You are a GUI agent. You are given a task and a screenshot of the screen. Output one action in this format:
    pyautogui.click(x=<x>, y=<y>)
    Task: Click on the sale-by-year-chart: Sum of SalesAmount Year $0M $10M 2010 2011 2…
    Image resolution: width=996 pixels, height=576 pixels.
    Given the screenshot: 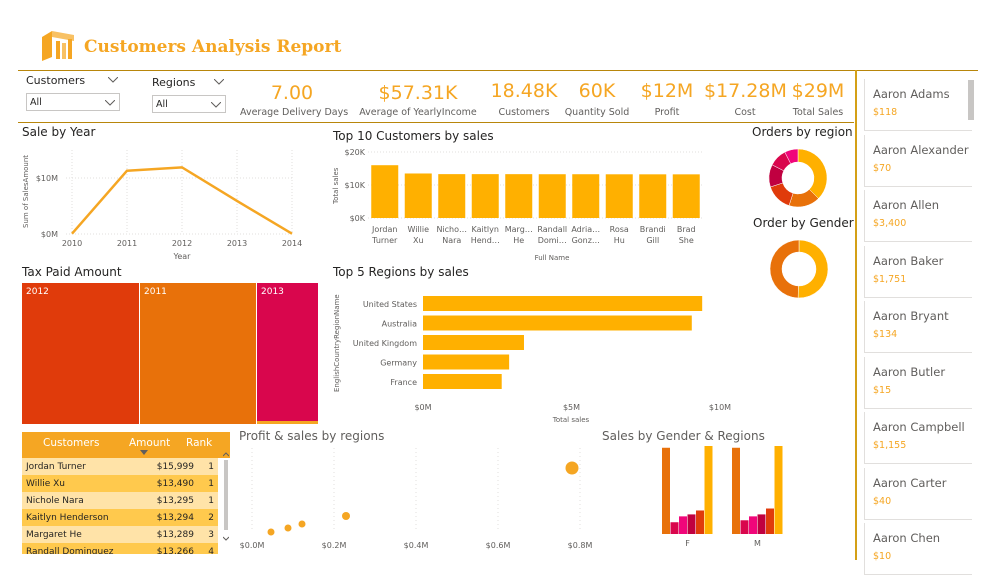 What is the action you would take?
    pyautogui.click(x=168, y=202)
    